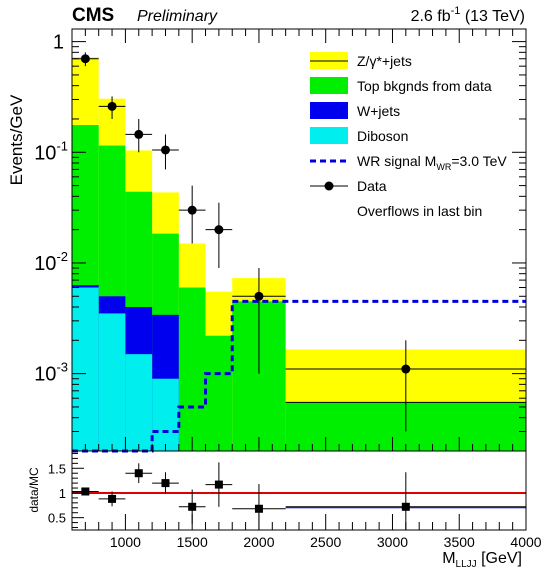 The width and height of the screenshot is (545, 577). Describe the element at coordinates (479, 161) in the screenshot. I see `legend-signal-part-2: =3.0 TeV` at that location.